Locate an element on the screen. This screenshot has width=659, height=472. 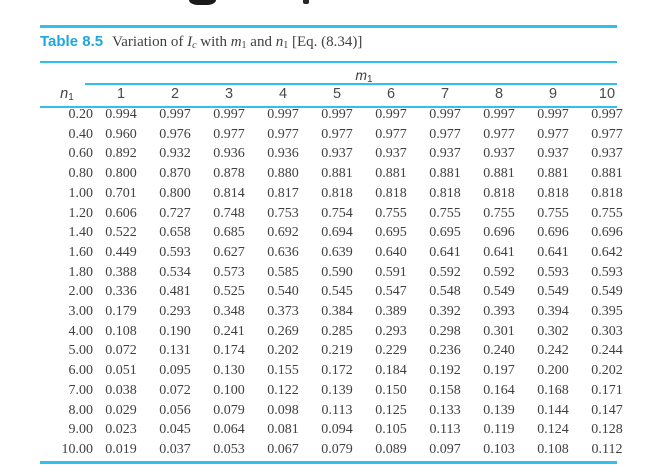
ic-value-cell: 0.395 is located at coordinates (607, 312).